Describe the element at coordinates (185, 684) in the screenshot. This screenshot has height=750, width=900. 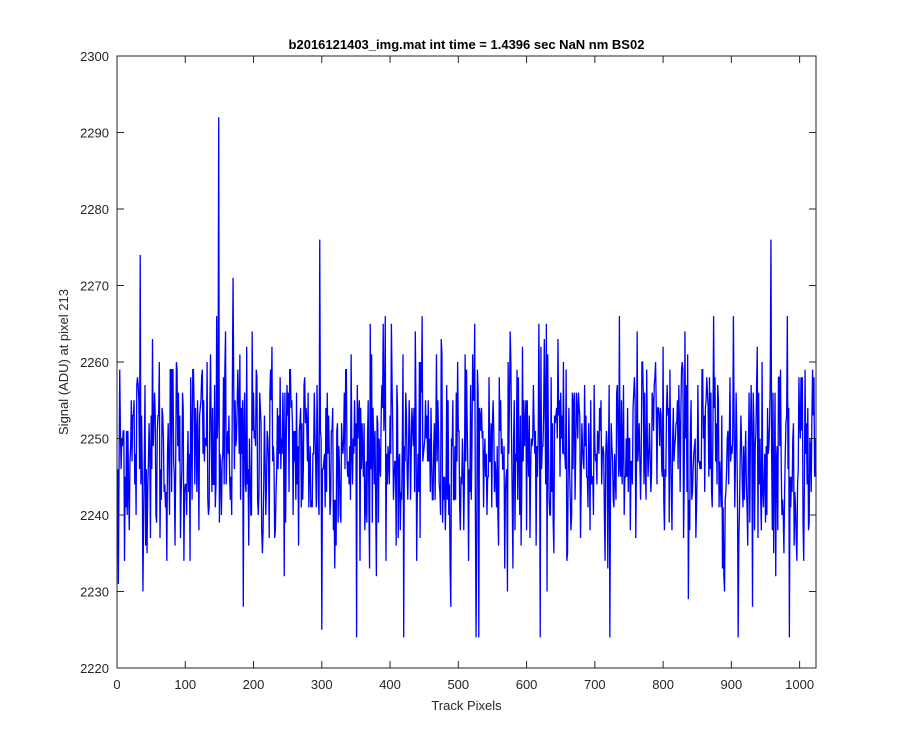
I see `x-tick-label: 100` at that location.